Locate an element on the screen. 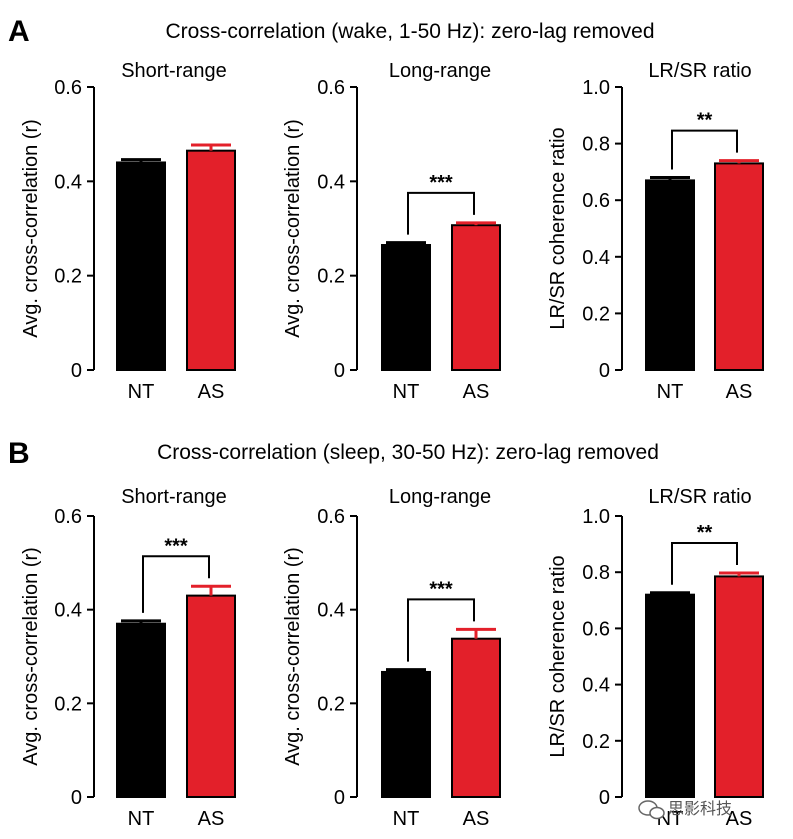 The image size is (793, 839). watermark-text: 思影科技 is located at coordinates (700, 808).